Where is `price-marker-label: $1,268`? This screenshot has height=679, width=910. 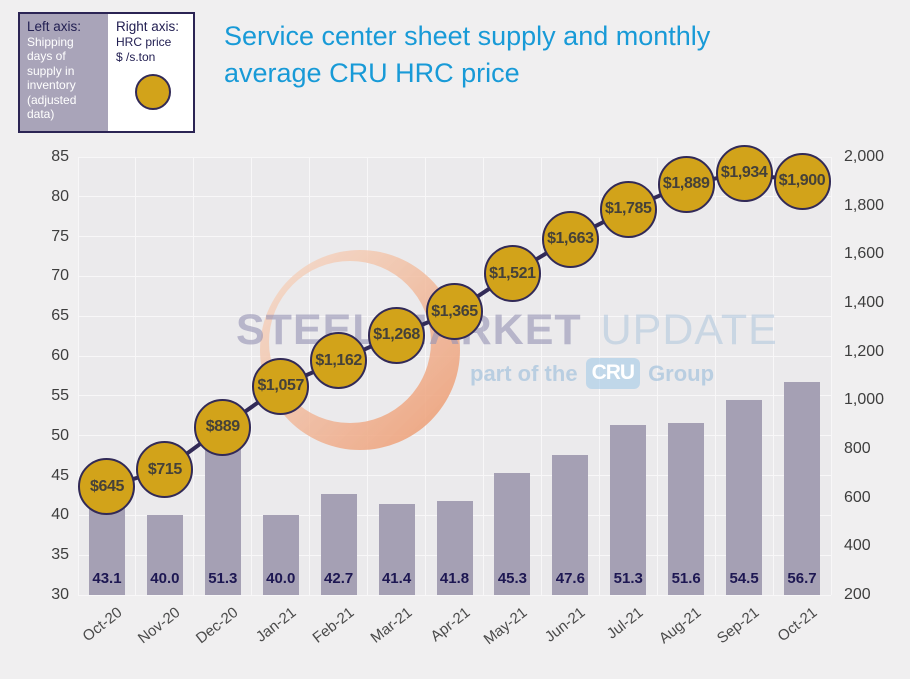 price-marker-label: $1,268 is located at coordinates (396, 335).